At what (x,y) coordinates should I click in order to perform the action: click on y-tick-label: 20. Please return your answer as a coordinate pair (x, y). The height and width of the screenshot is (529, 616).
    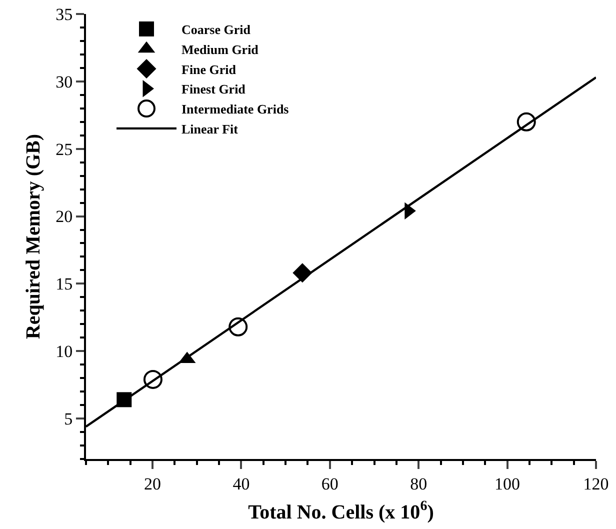
    Looking at the image, I should click on (64, 216).